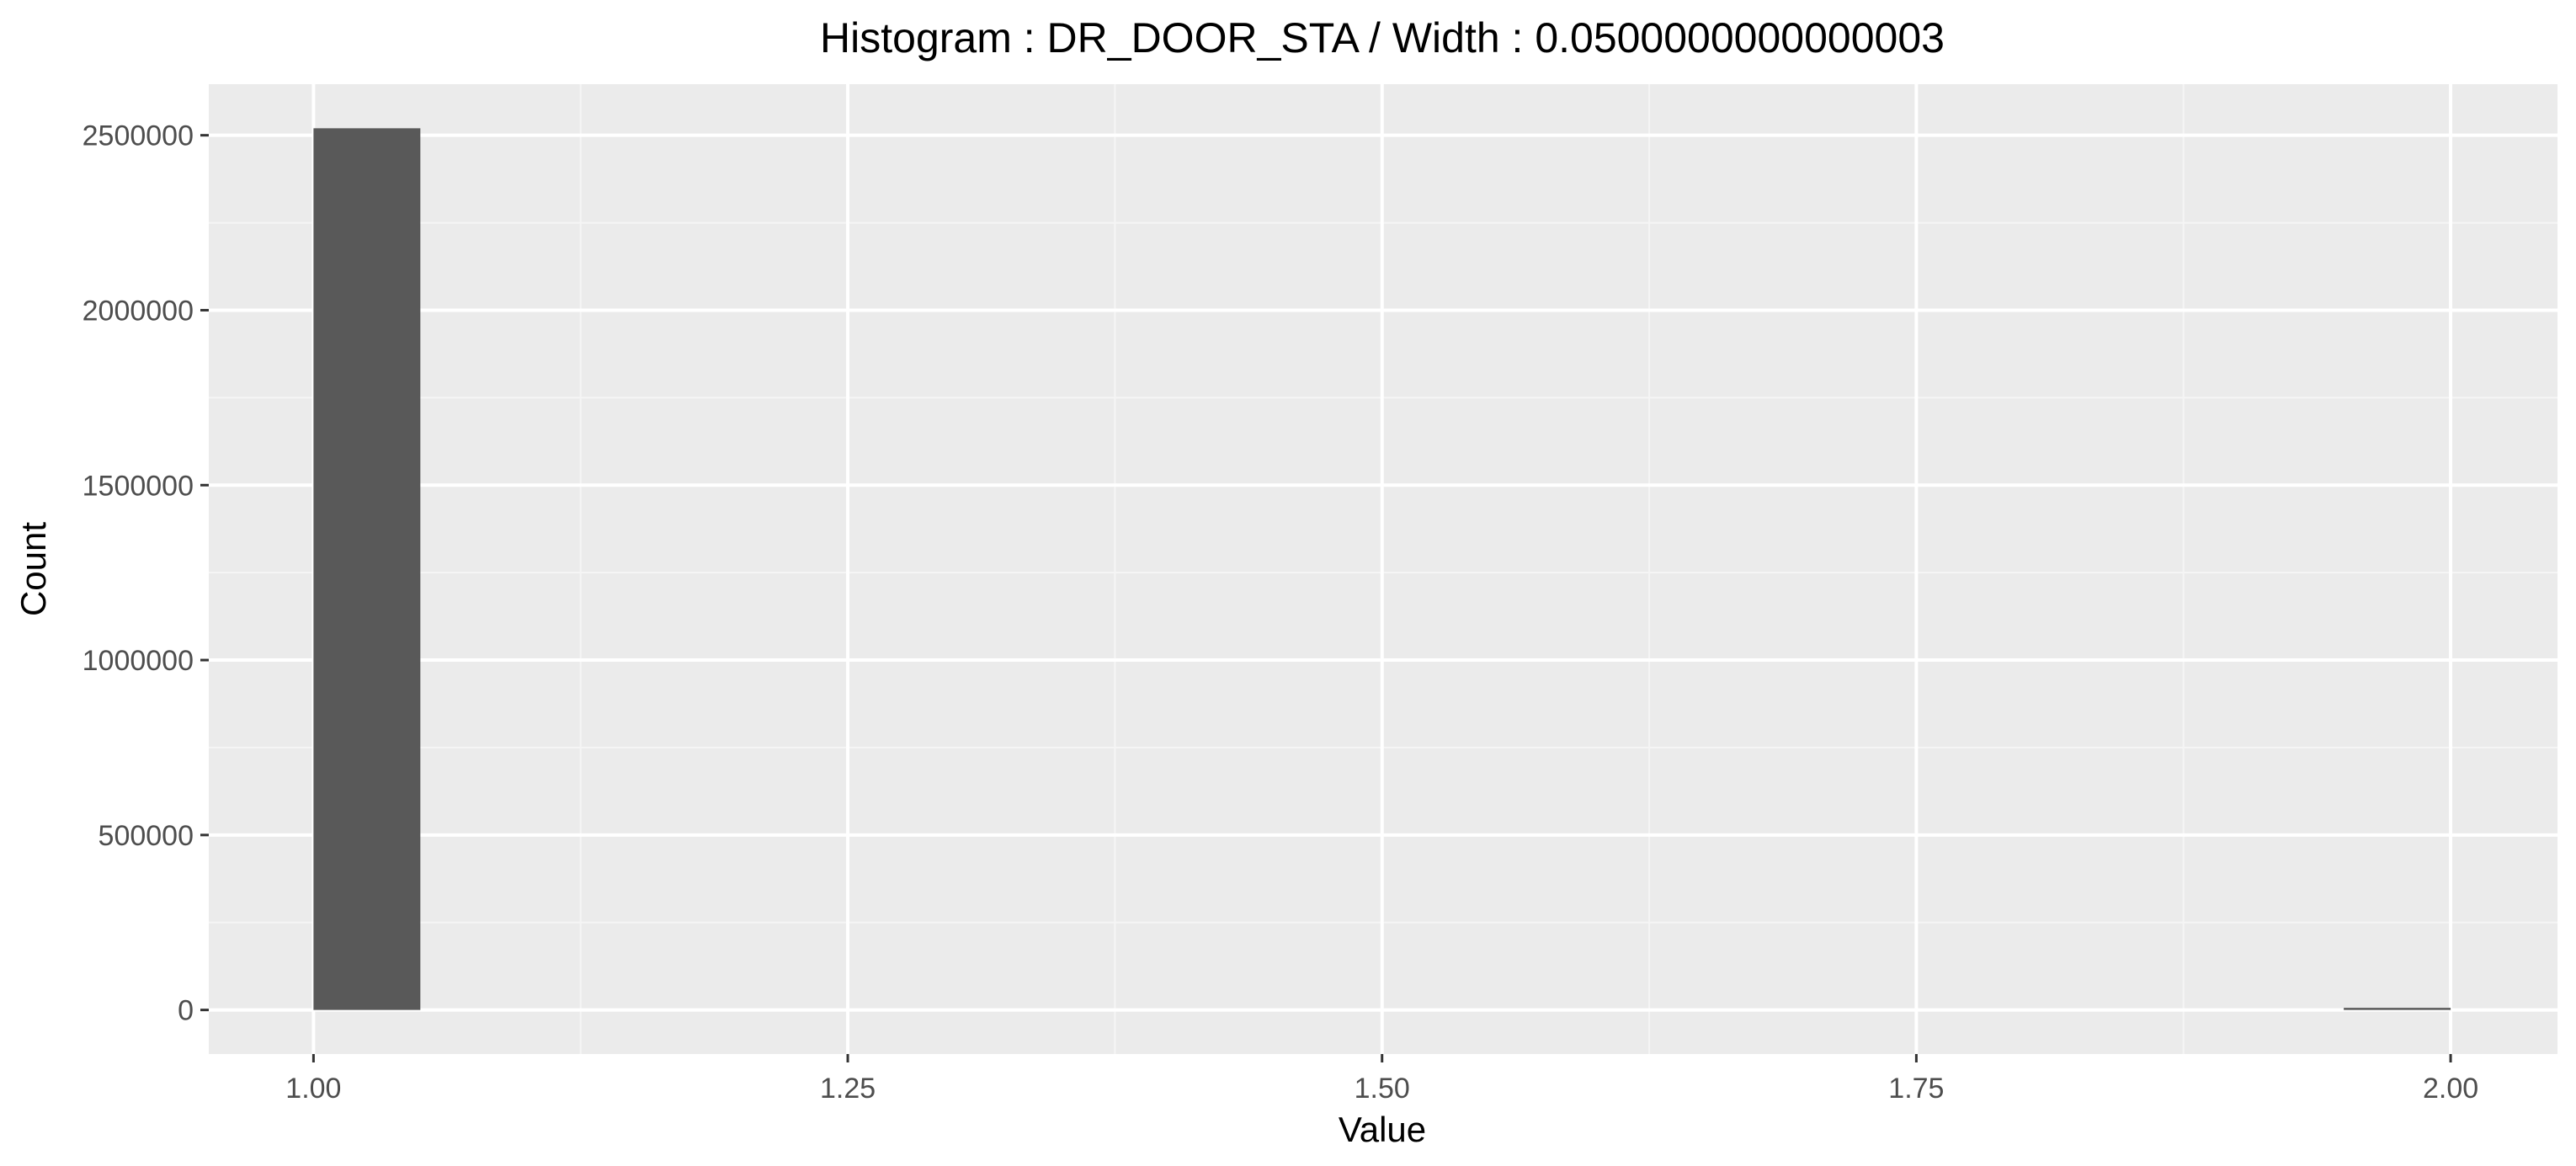  What do you see at coordinates (138, 311) in the screenshot?
I see `y-tick-label: 2000000` at bounding box center [138, 311].